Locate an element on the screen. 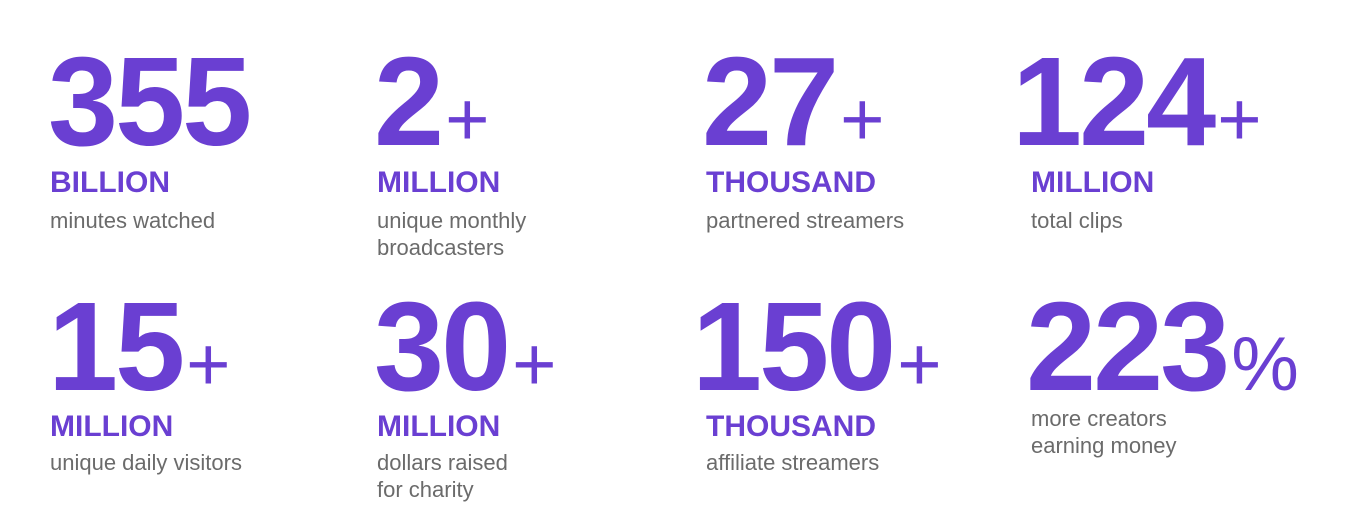  stat-figure: 30+ is located at coordinates (465, 346).